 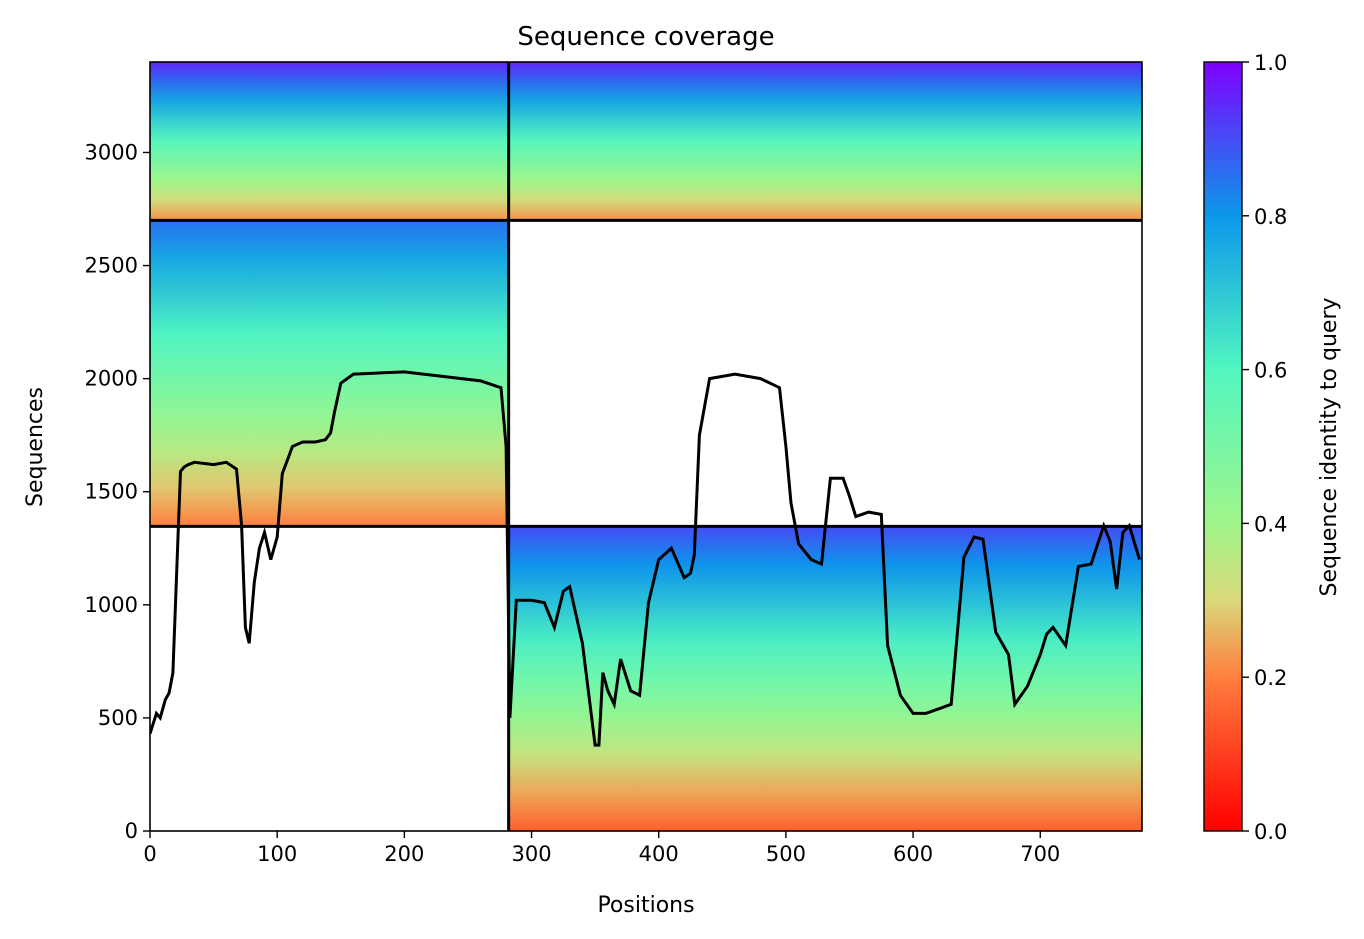 What do you see at coordinates (601, 848) in the screenshot?
I see `x-axis-ticks: 0 100 200 300 400 500 600 700` at bounding box center [601, 848].